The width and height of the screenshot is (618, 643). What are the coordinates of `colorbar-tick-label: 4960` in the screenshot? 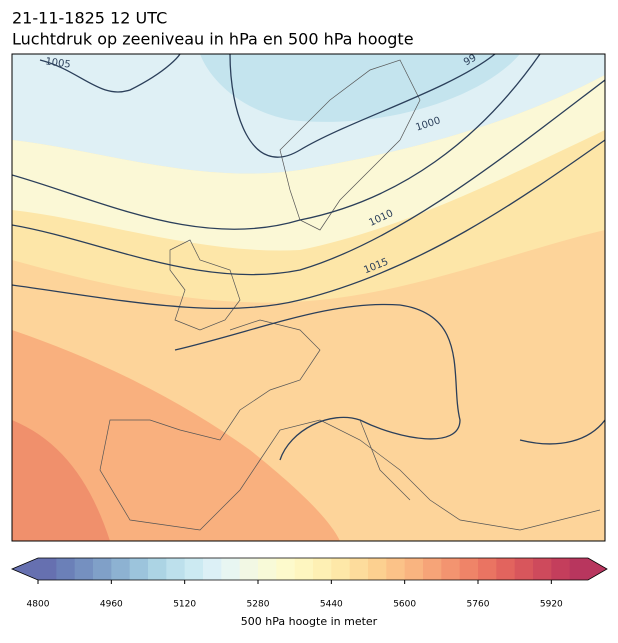 It's located at (111, 605).